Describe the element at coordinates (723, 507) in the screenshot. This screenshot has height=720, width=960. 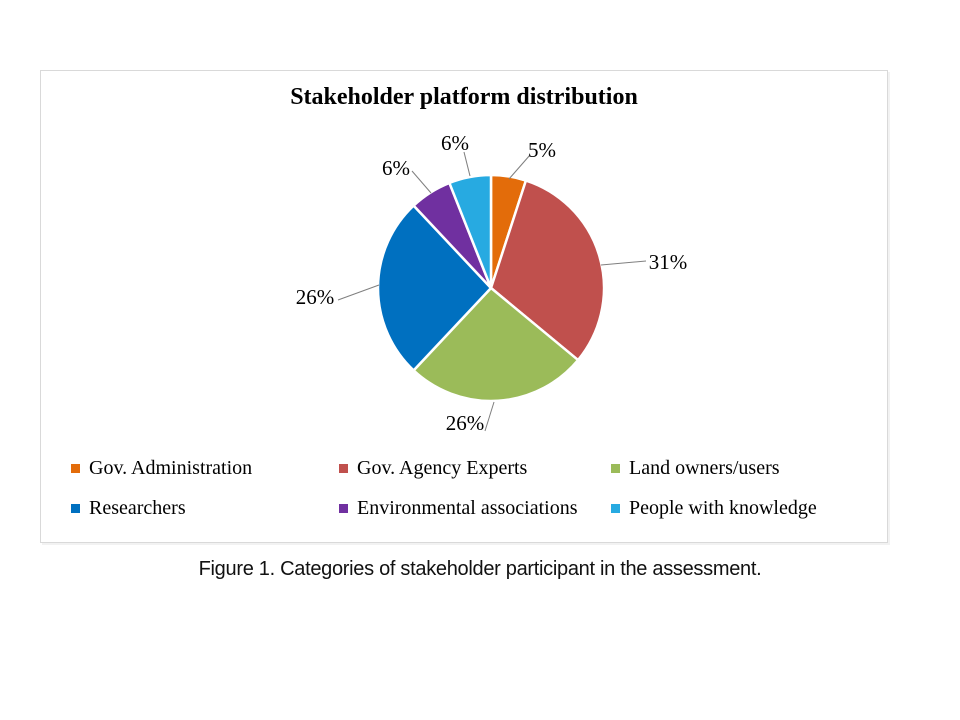
I see `legend-label: People with knowledge` at that location.